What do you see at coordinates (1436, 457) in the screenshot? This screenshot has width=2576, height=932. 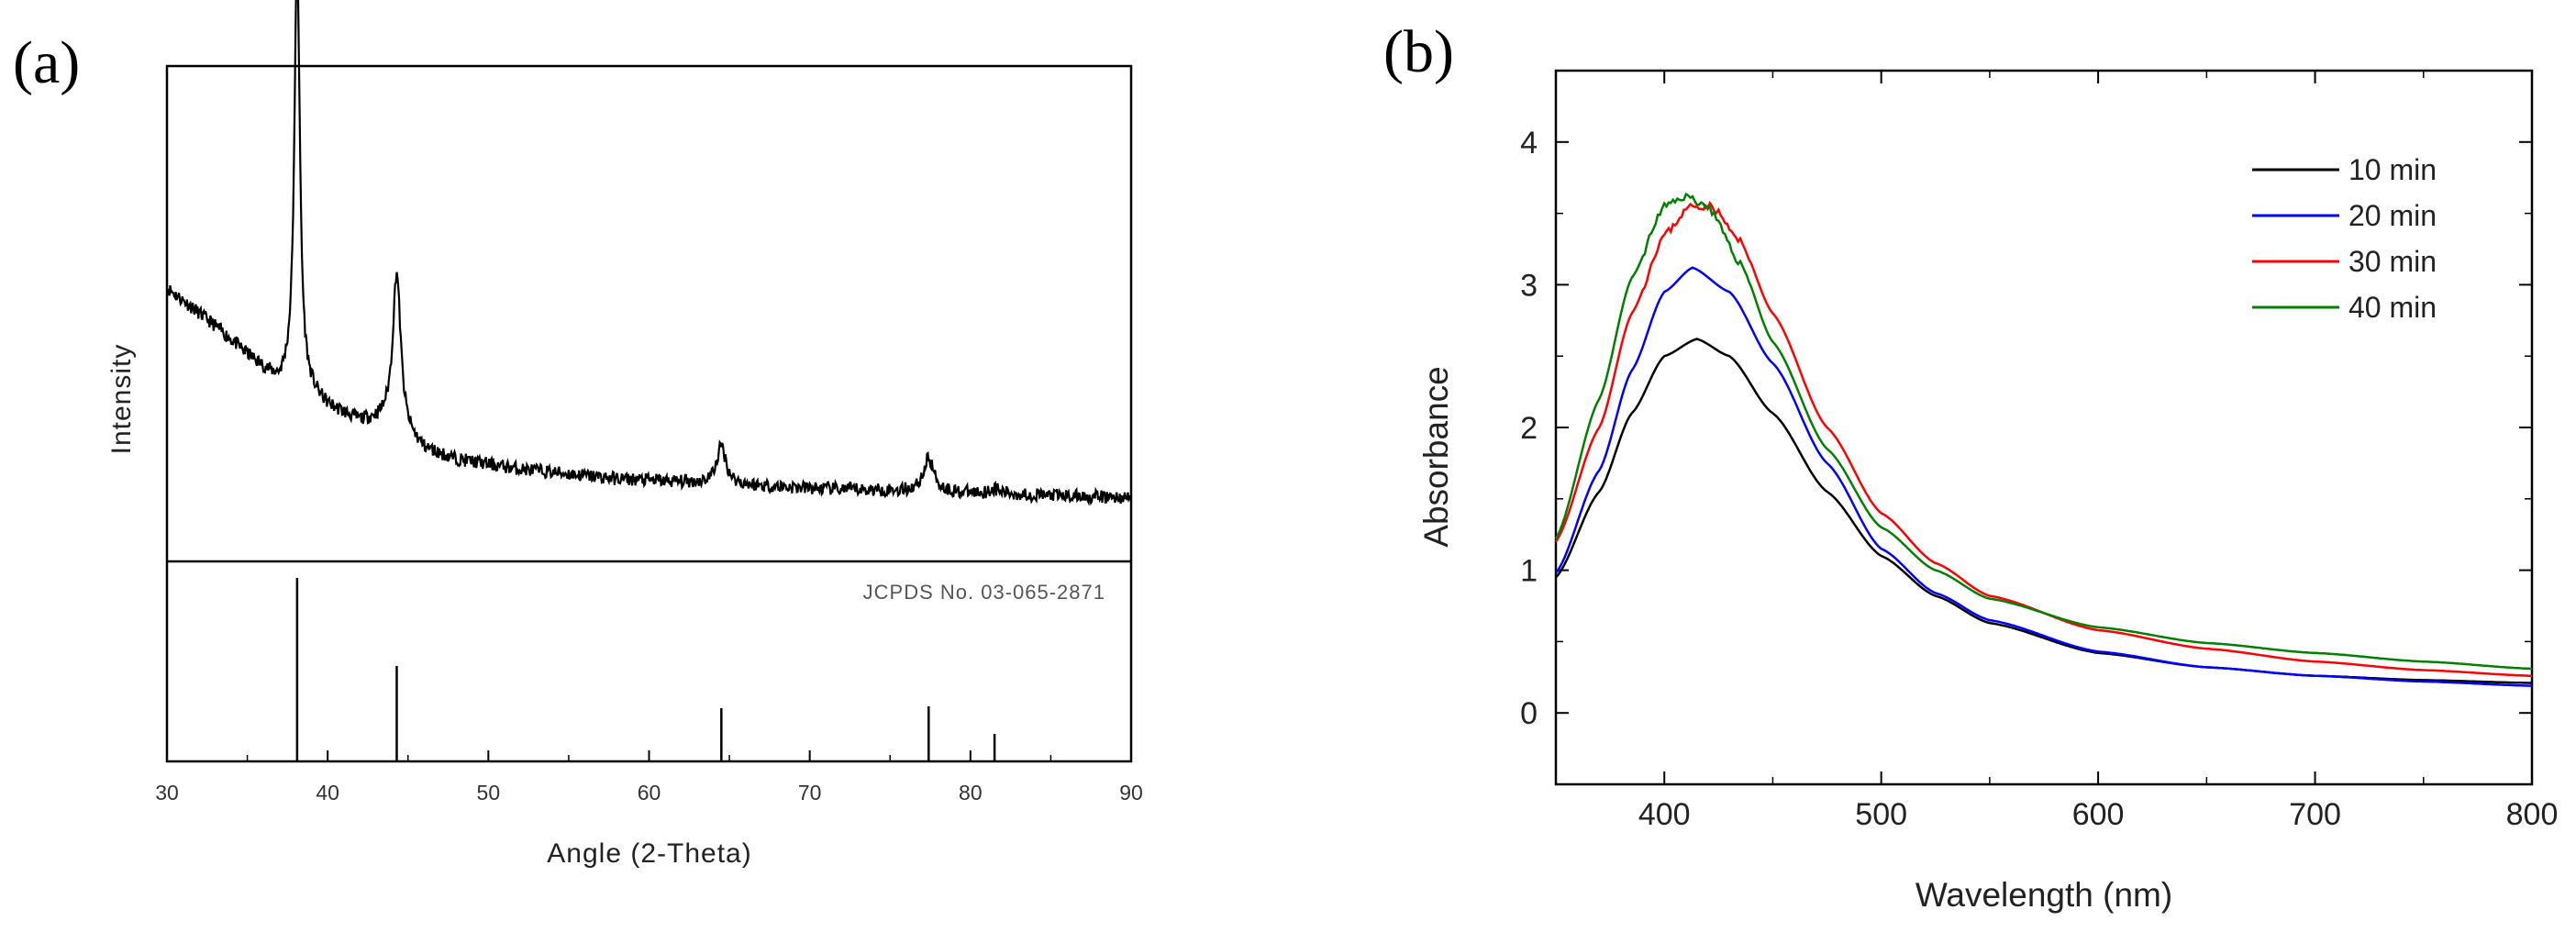 I see `panel-b-y-axis-title: Absorbance` at bounding box center [1436, 457].